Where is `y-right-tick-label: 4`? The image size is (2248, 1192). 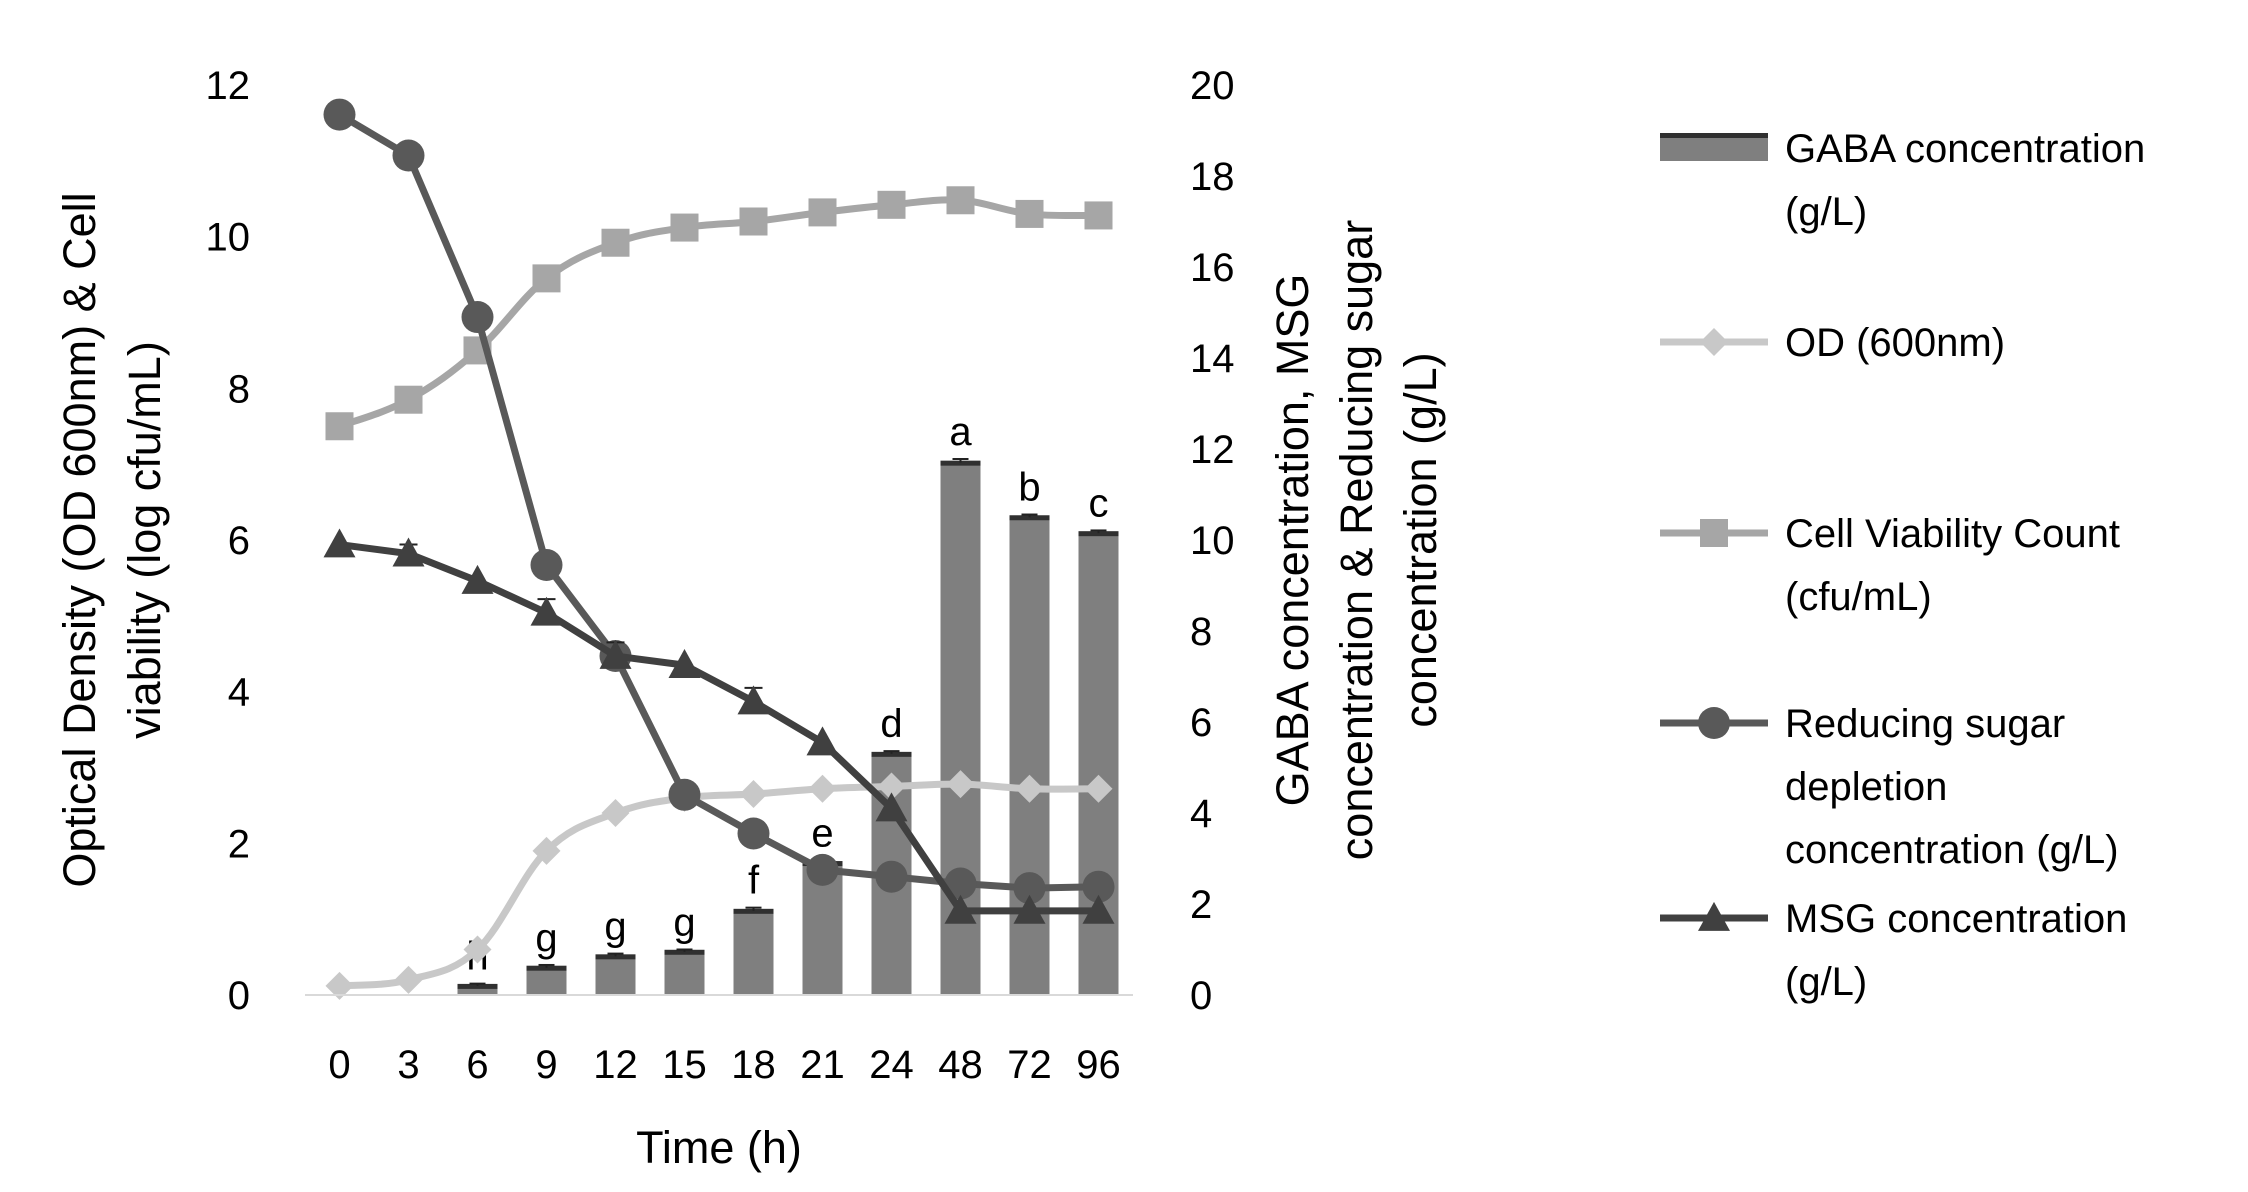
y-right-tick-label: 4 is located at coordinates (1201, 814).